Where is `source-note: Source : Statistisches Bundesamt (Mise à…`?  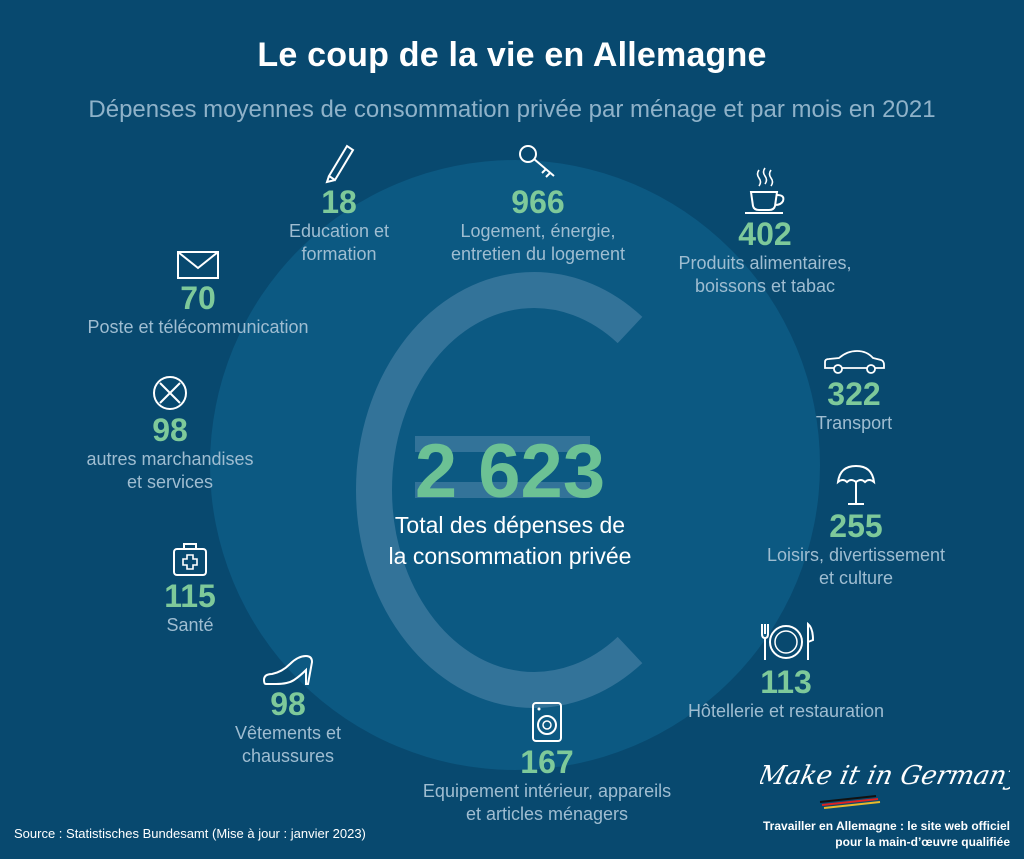
source-note: Source : Statistisches Bundesamt (Mise à… is located at coordinates (190, 833).